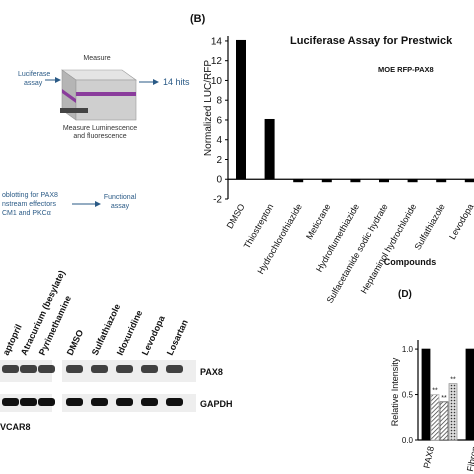 This screenshot has height=474, width=474. I want to click on caption: and fluorescence, so click(99, 136).